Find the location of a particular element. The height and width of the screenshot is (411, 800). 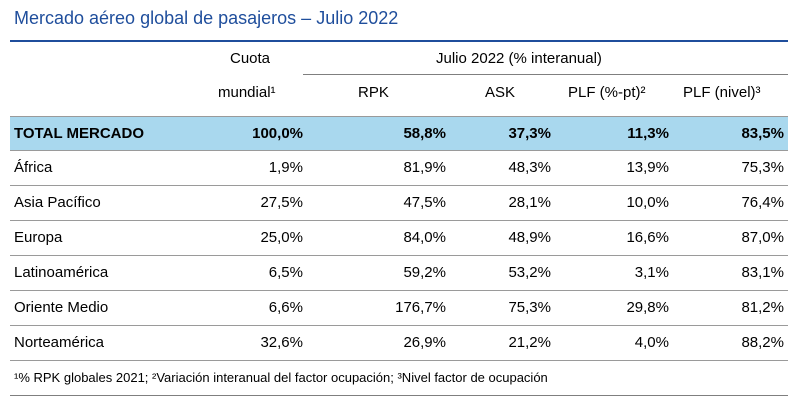

plf-pt-cell: 29,8% is located at coordinates (647, 307).